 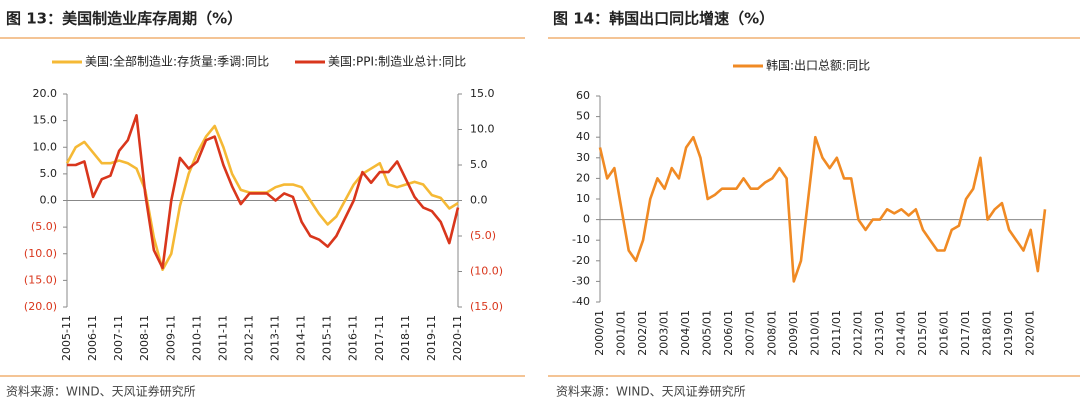 I want to click on y-tick-label: (10.0), so click(x=40, y=253).